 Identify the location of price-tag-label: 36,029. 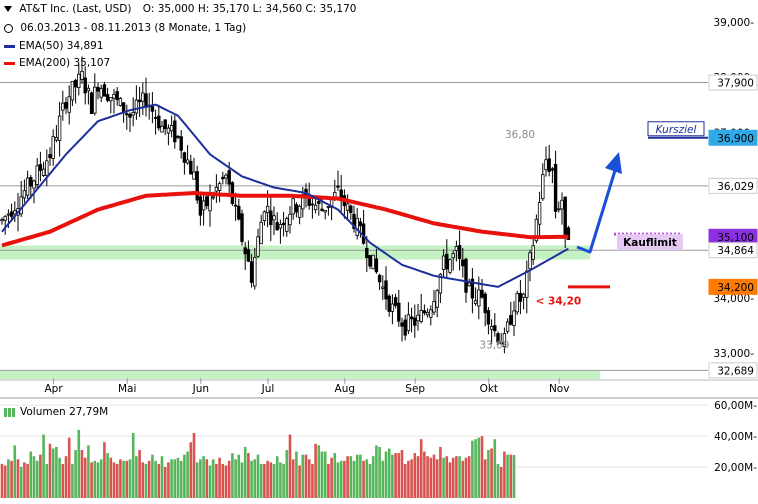
(735, 187).